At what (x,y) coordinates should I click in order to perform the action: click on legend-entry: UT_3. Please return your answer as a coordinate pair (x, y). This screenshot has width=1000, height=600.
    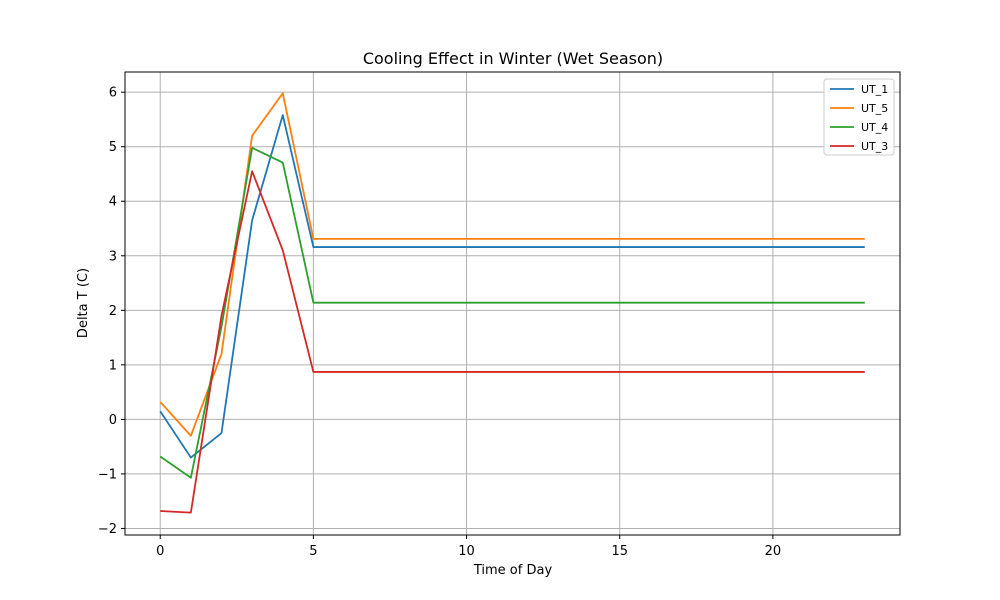
    Looking at the image, I should click on (874, 146).